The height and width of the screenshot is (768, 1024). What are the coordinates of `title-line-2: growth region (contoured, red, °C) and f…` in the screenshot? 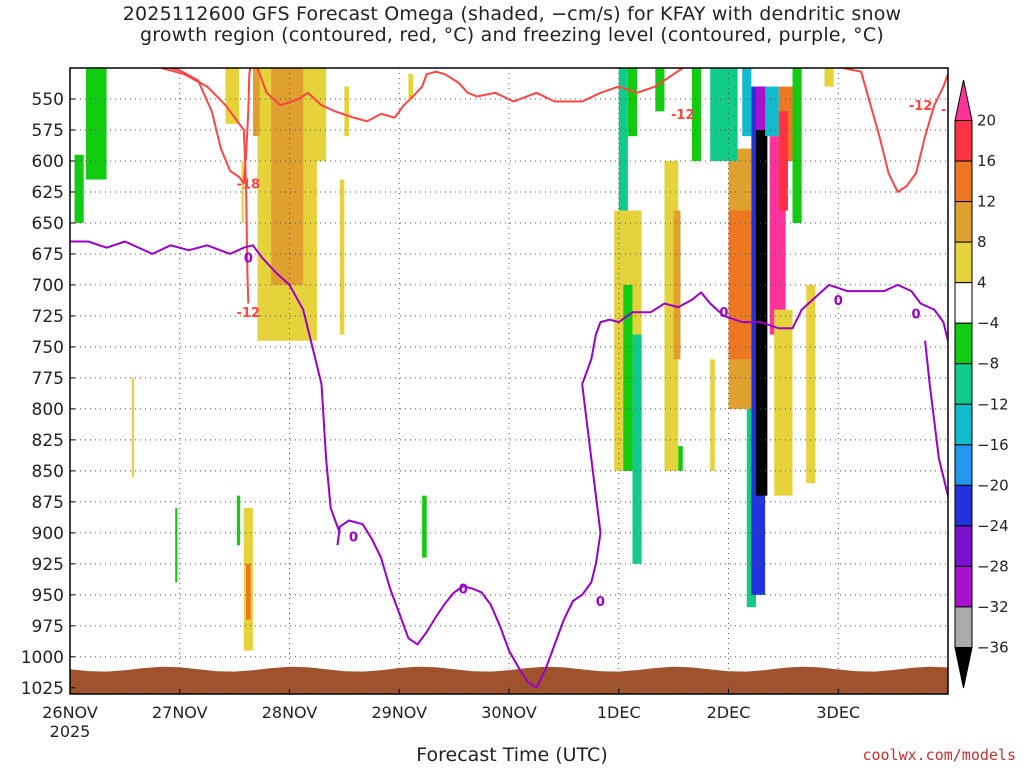 It's located at (512, 35).